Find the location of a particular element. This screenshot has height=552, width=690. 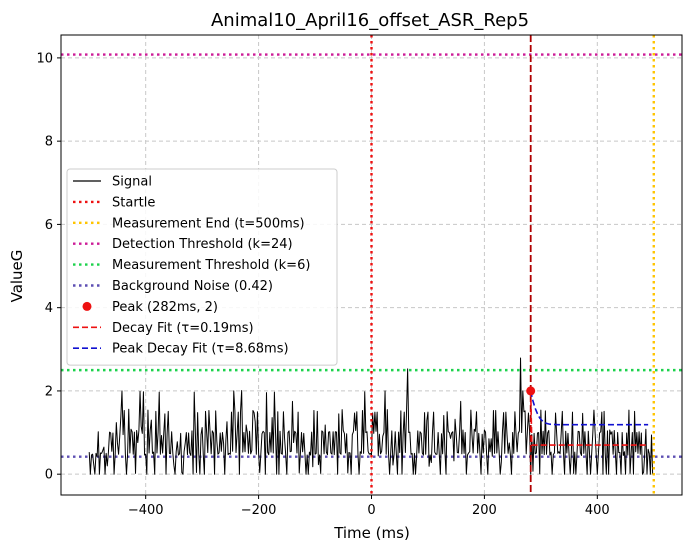

legend-entry-0: Signal is located at coordinates (112, 182).